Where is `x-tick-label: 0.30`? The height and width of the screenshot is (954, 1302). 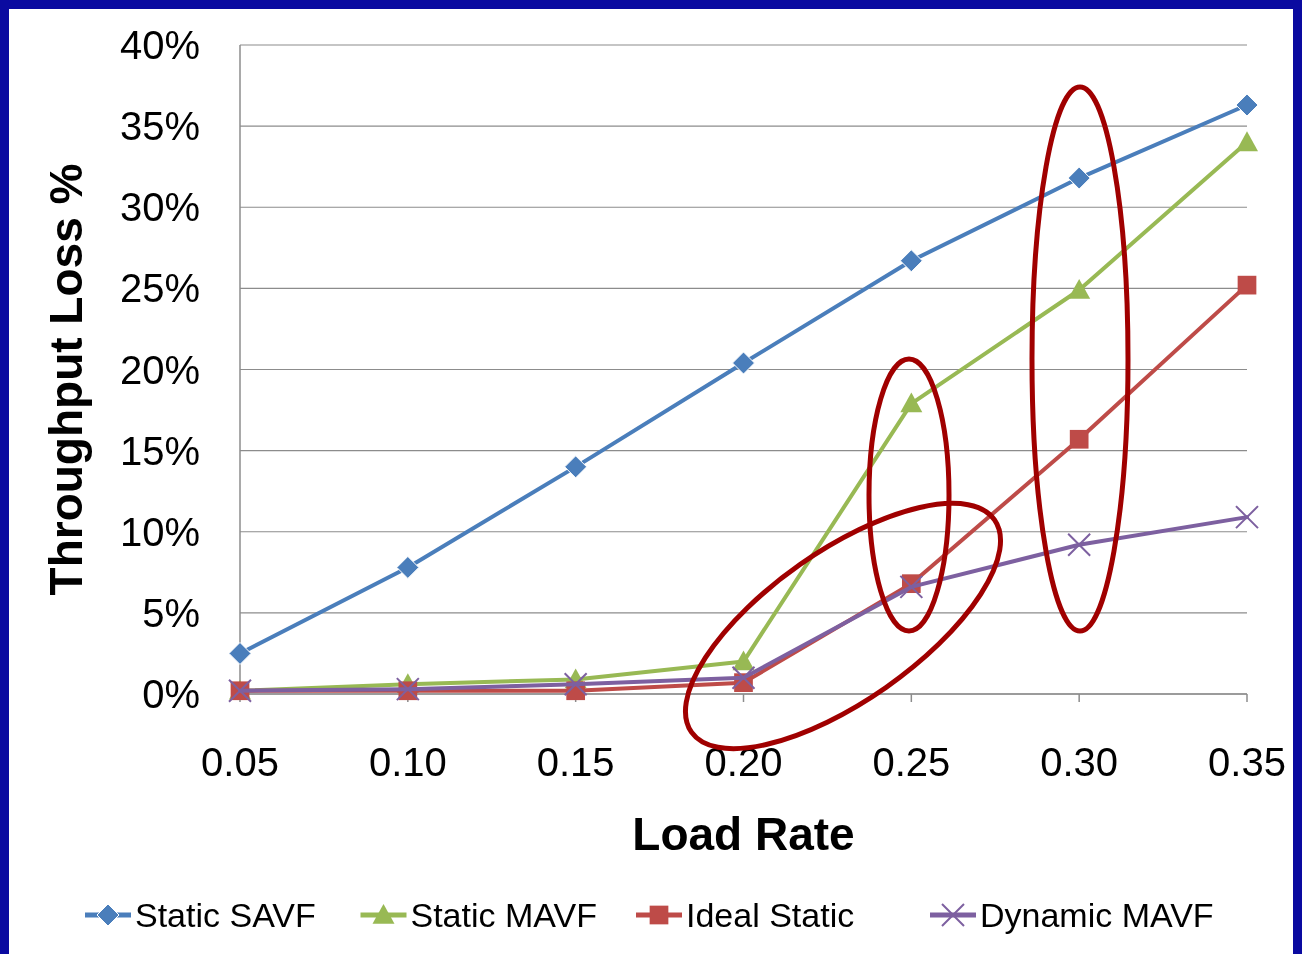
x-tick-label: 0.30 is located at coordinates (1079, 762).